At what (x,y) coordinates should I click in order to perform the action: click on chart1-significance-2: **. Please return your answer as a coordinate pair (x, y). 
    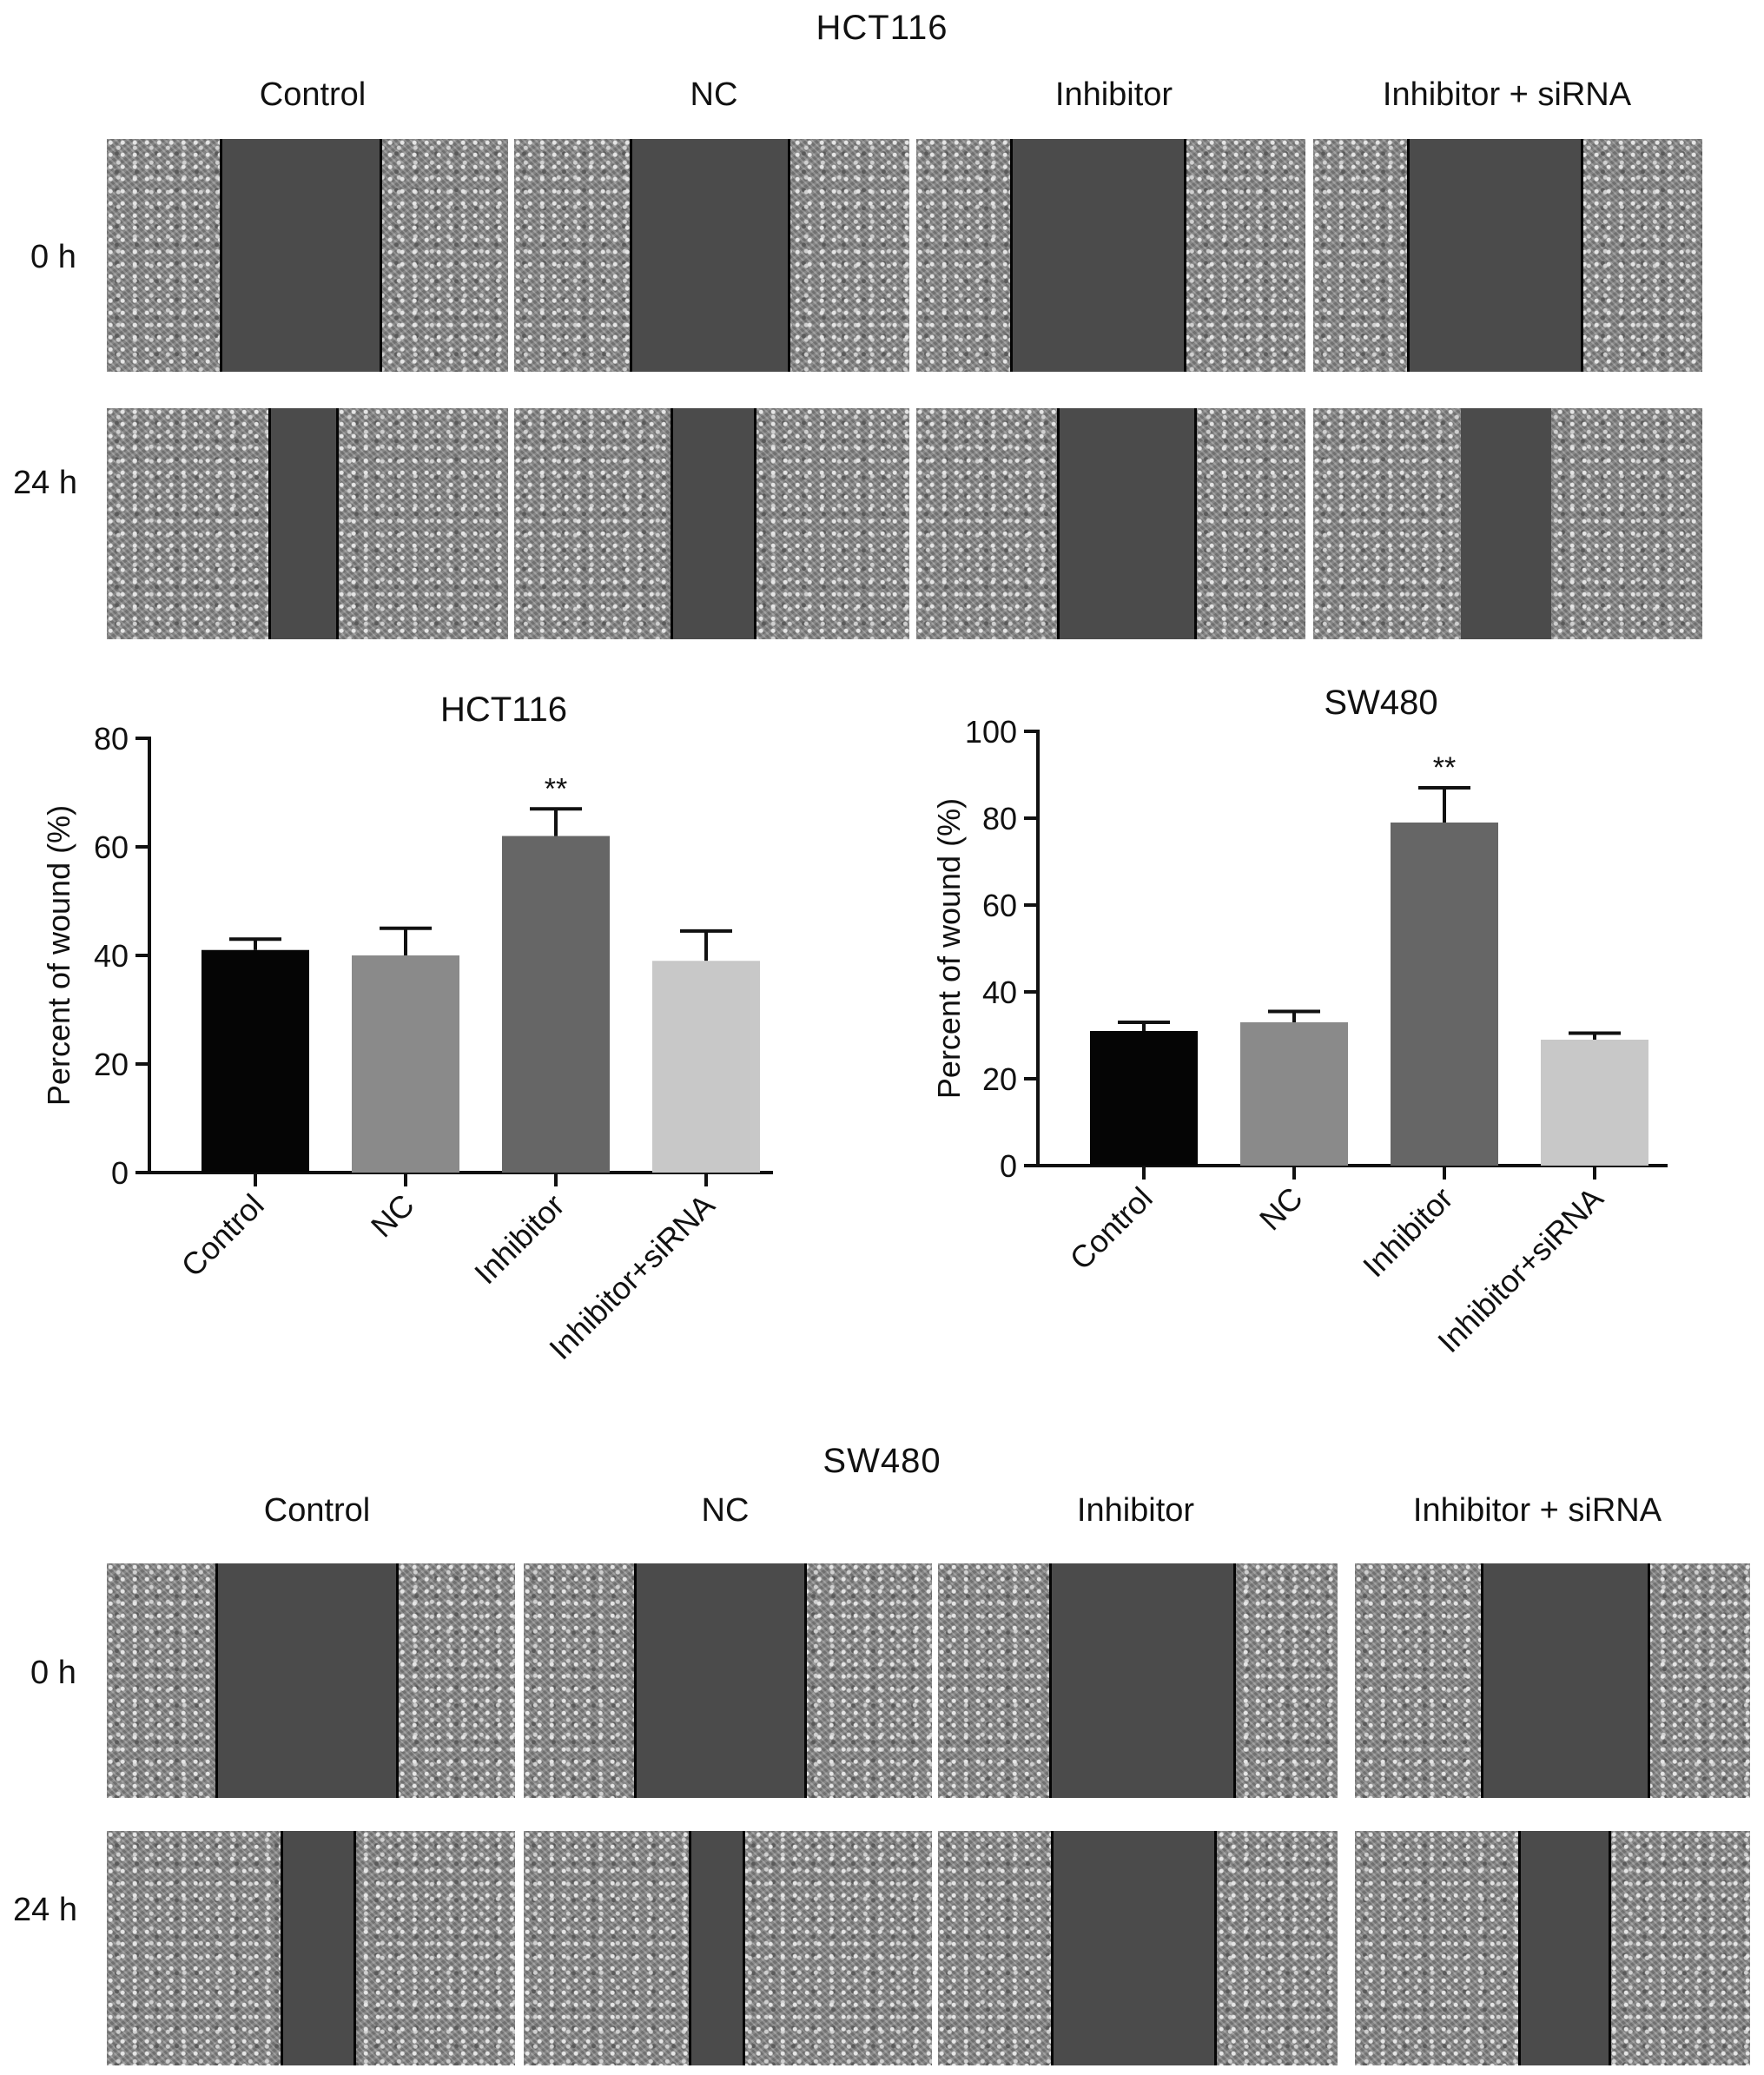
    Looking at the image, I should click on (1444, 767).